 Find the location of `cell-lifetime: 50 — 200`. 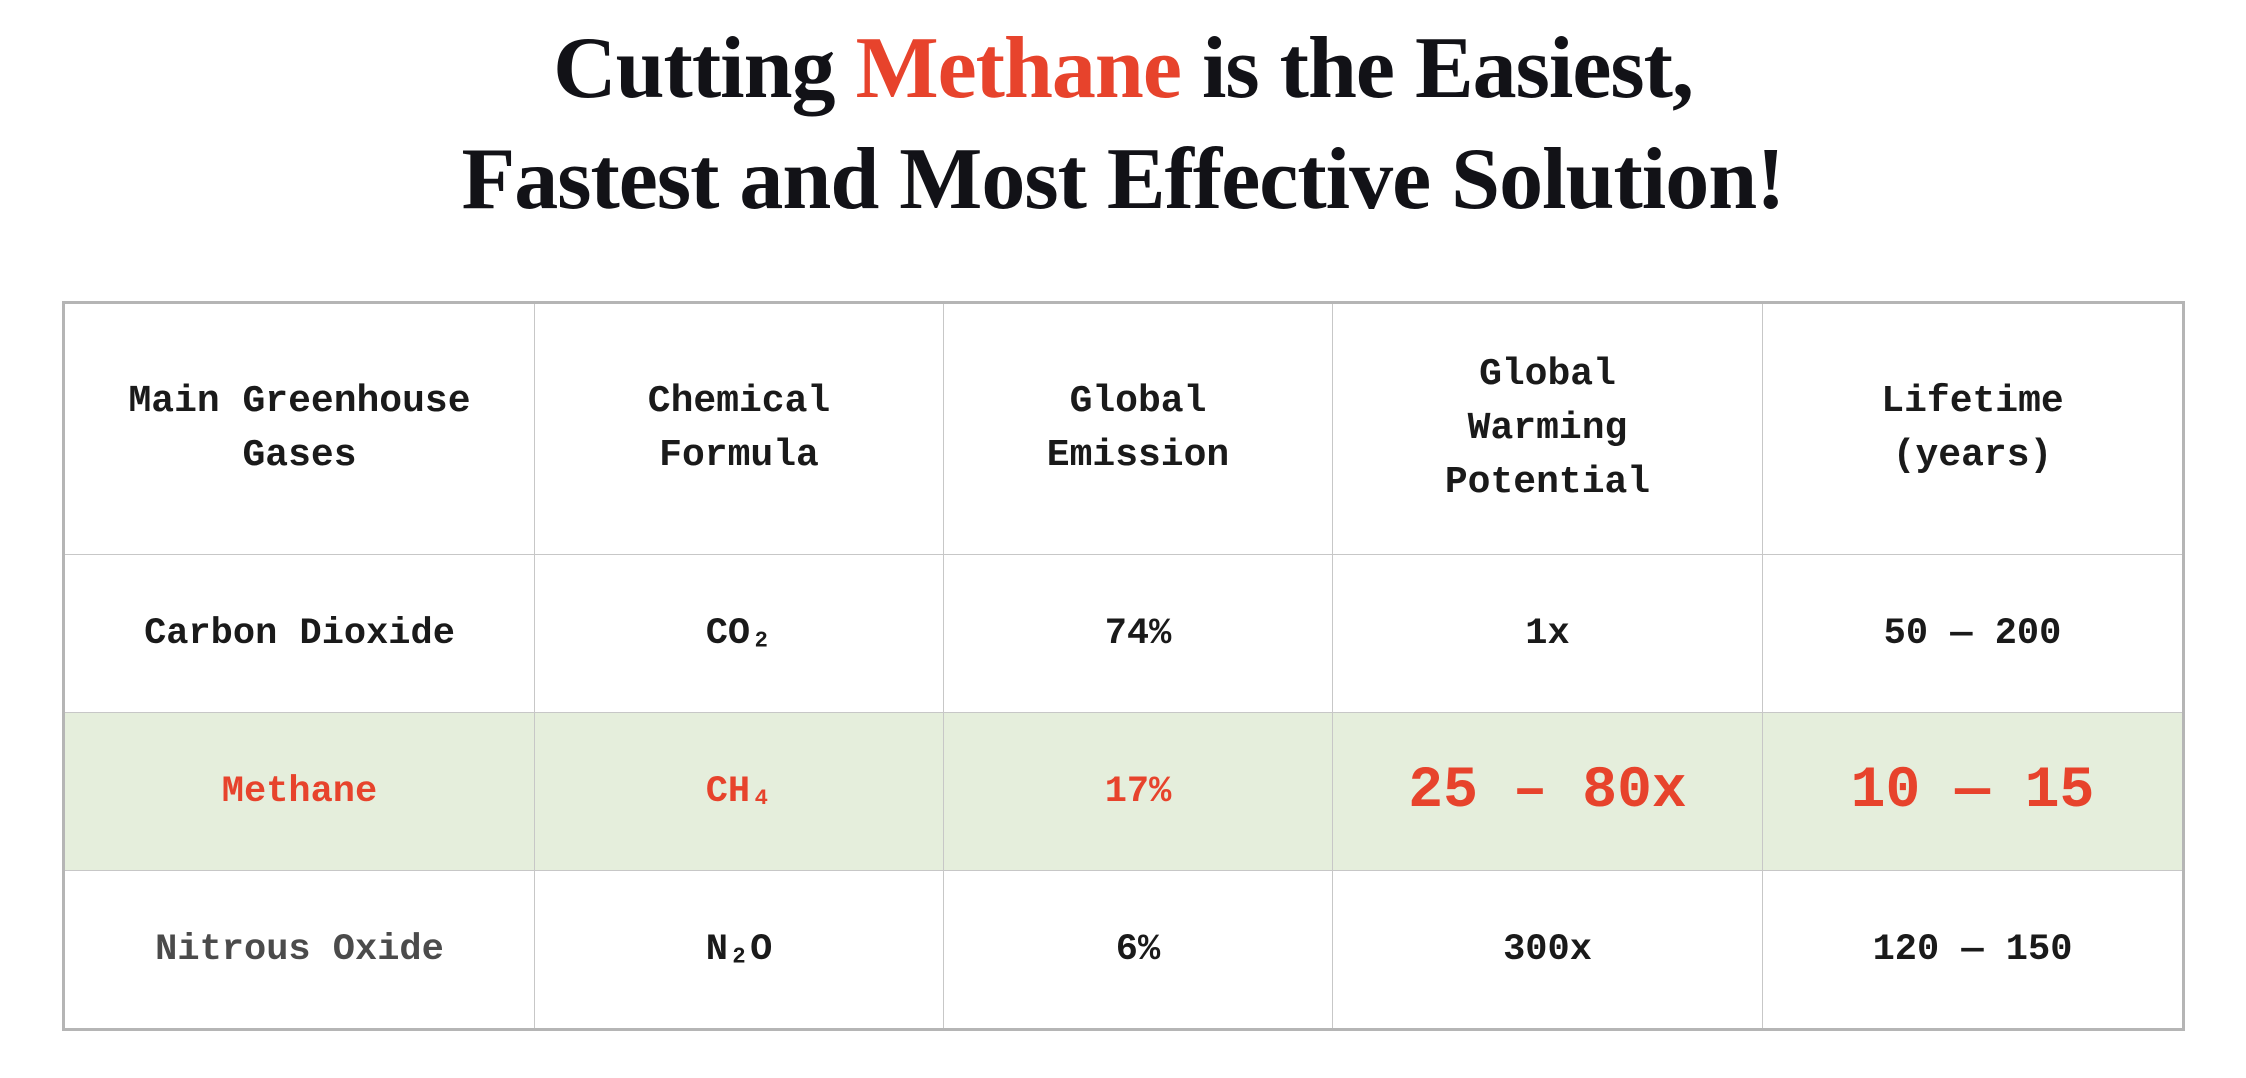

cell-lifetime: 50 — 200 is located at coordinates (1973, 633).